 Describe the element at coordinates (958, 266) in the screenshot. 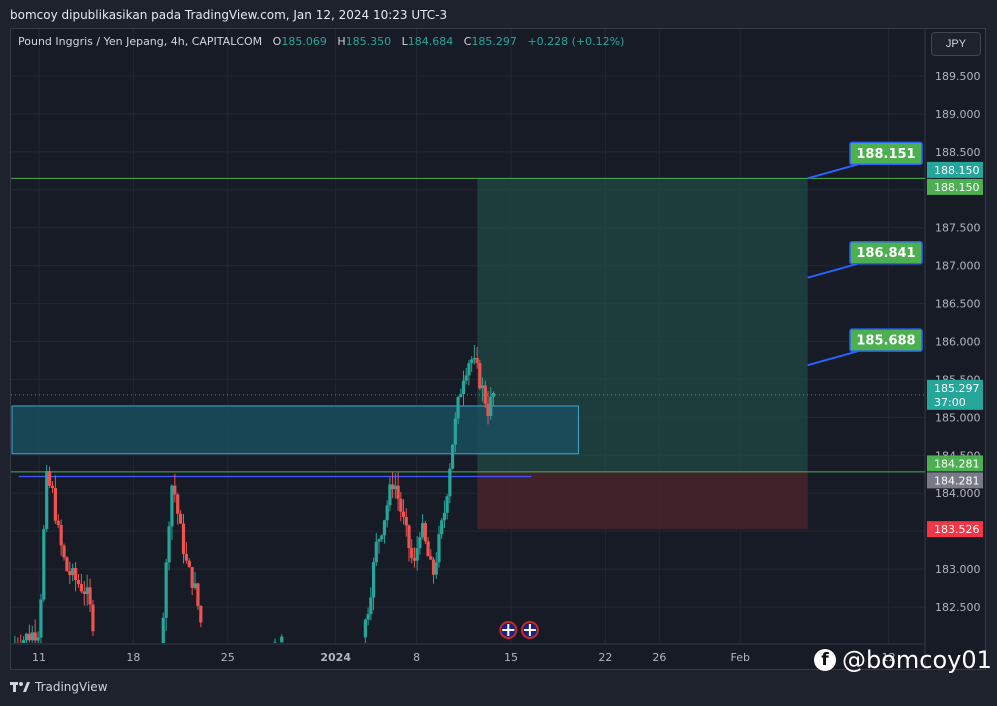

I see `y-tick-label: 187.000` at that location.